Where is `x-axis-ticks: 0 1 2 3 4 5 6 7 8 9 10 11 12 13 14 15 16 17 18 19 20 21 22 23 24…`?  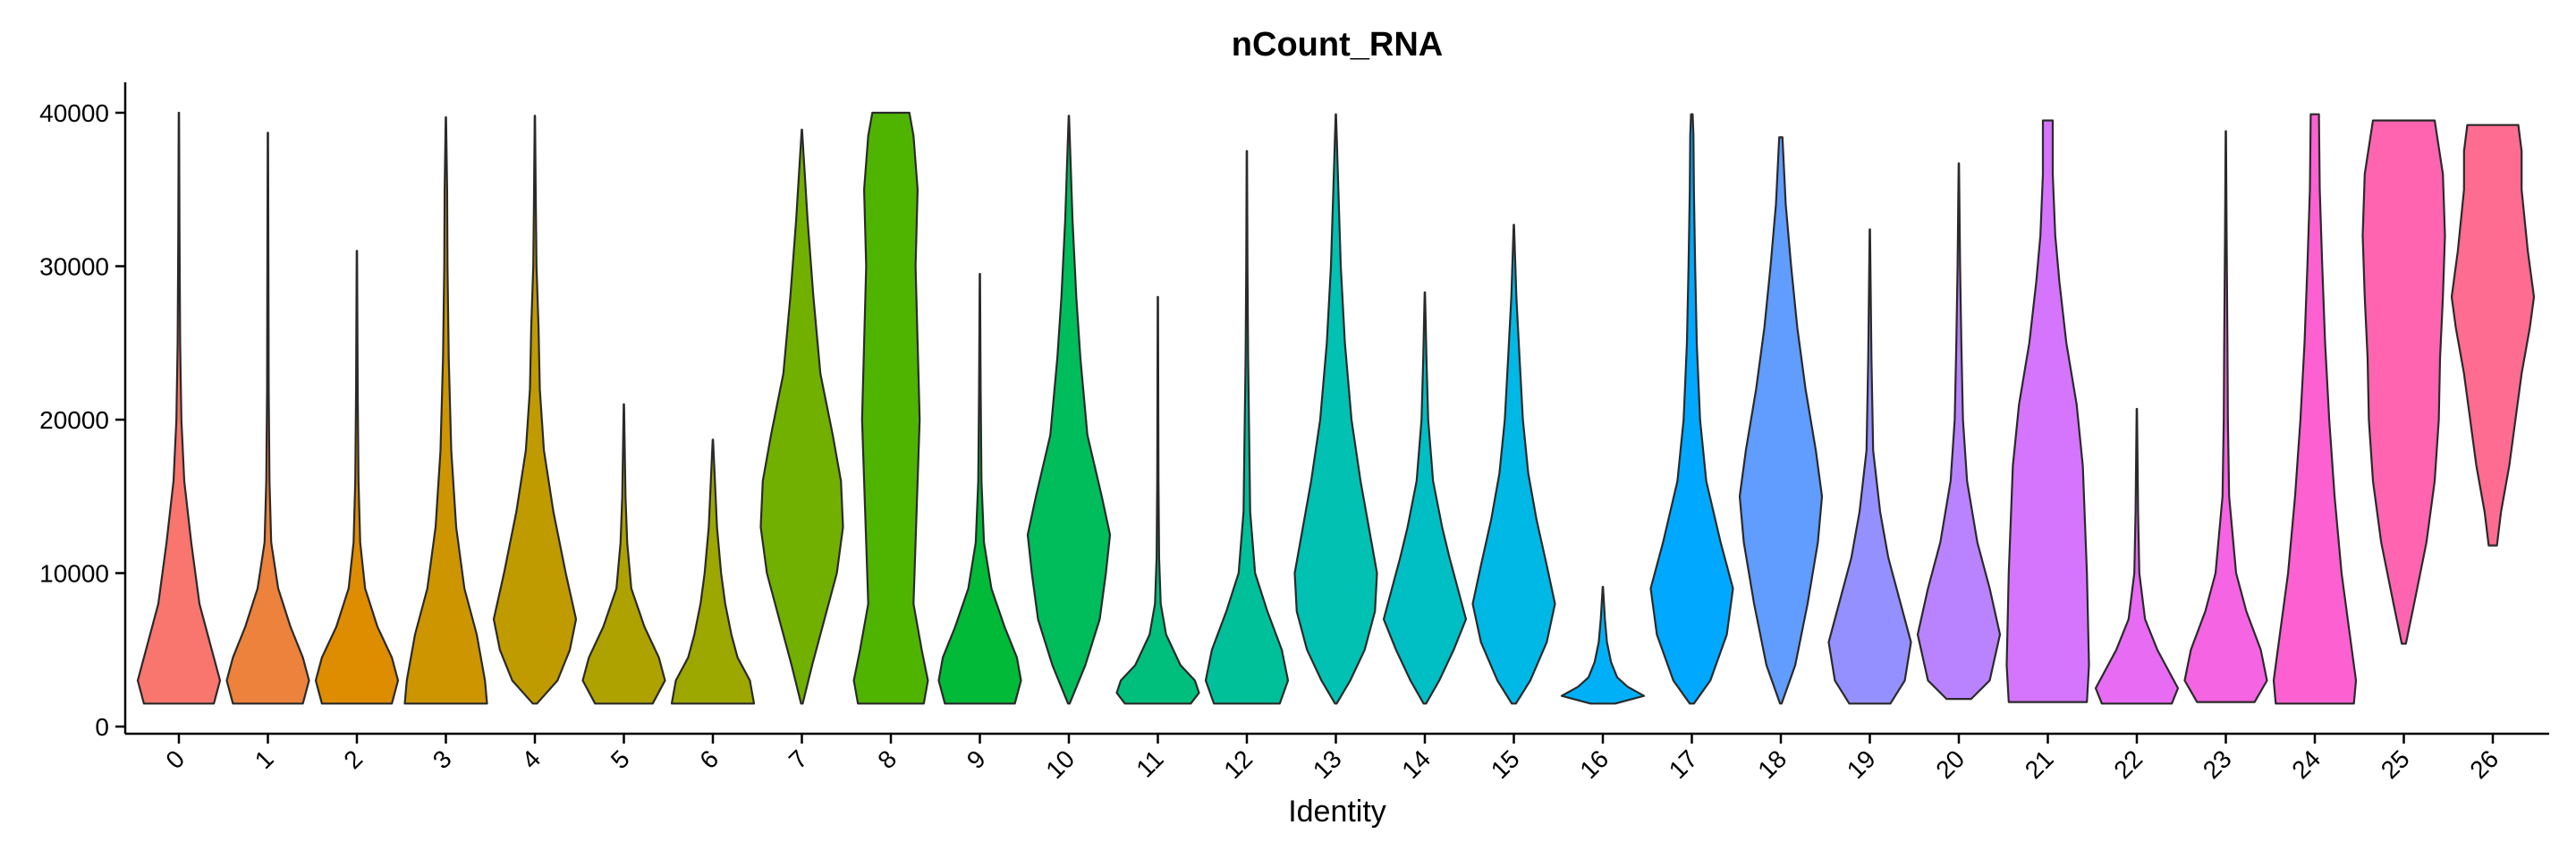
x-axis-ticks: 0 1 2 3 4 5 6 7 8 9 10 11 12 13 14 15 16 17 18 19 20 21 22 23 24… is located at coordinates (1332, 759).